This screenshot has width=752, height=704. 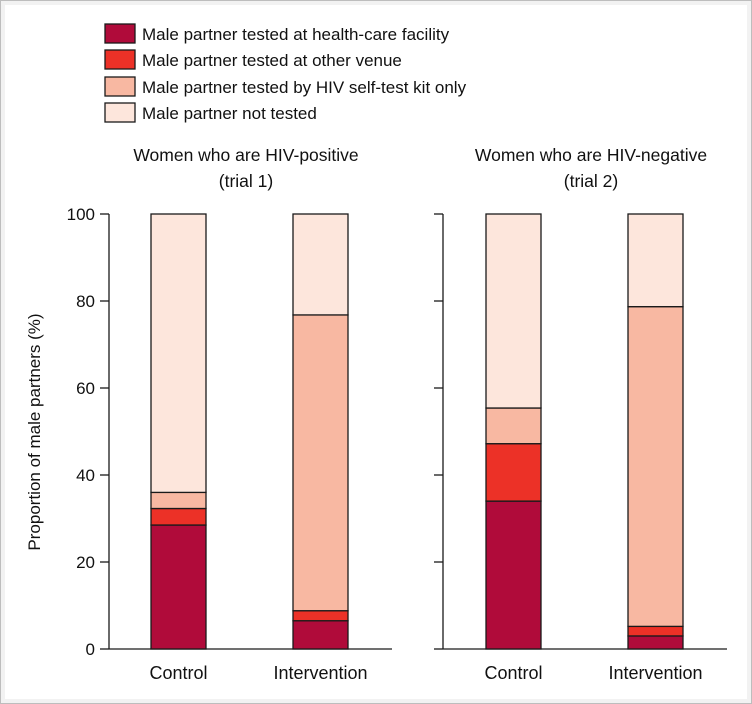 What do you see at coordinates (81, 214) in the screenshot?
I see `y-tick-label: 100` at bounding box center [81, 214].